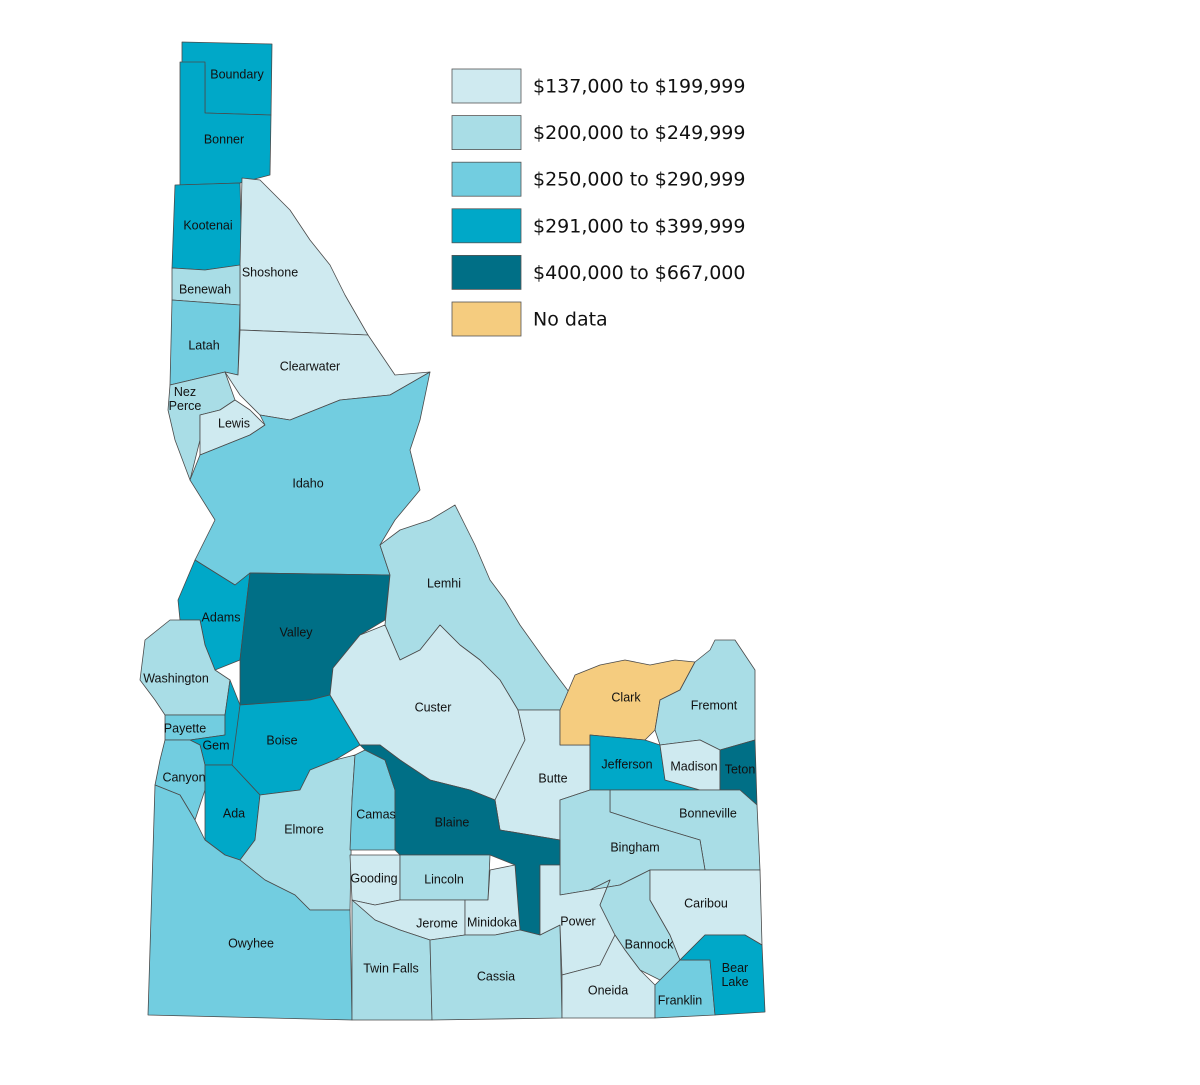 Image resolution: width=1200 pixels, height=1085 pixels. What do you see at coordinates (577, 921) in the screenshot?
I see `county-label: Power` at bounding box center [577, 921].